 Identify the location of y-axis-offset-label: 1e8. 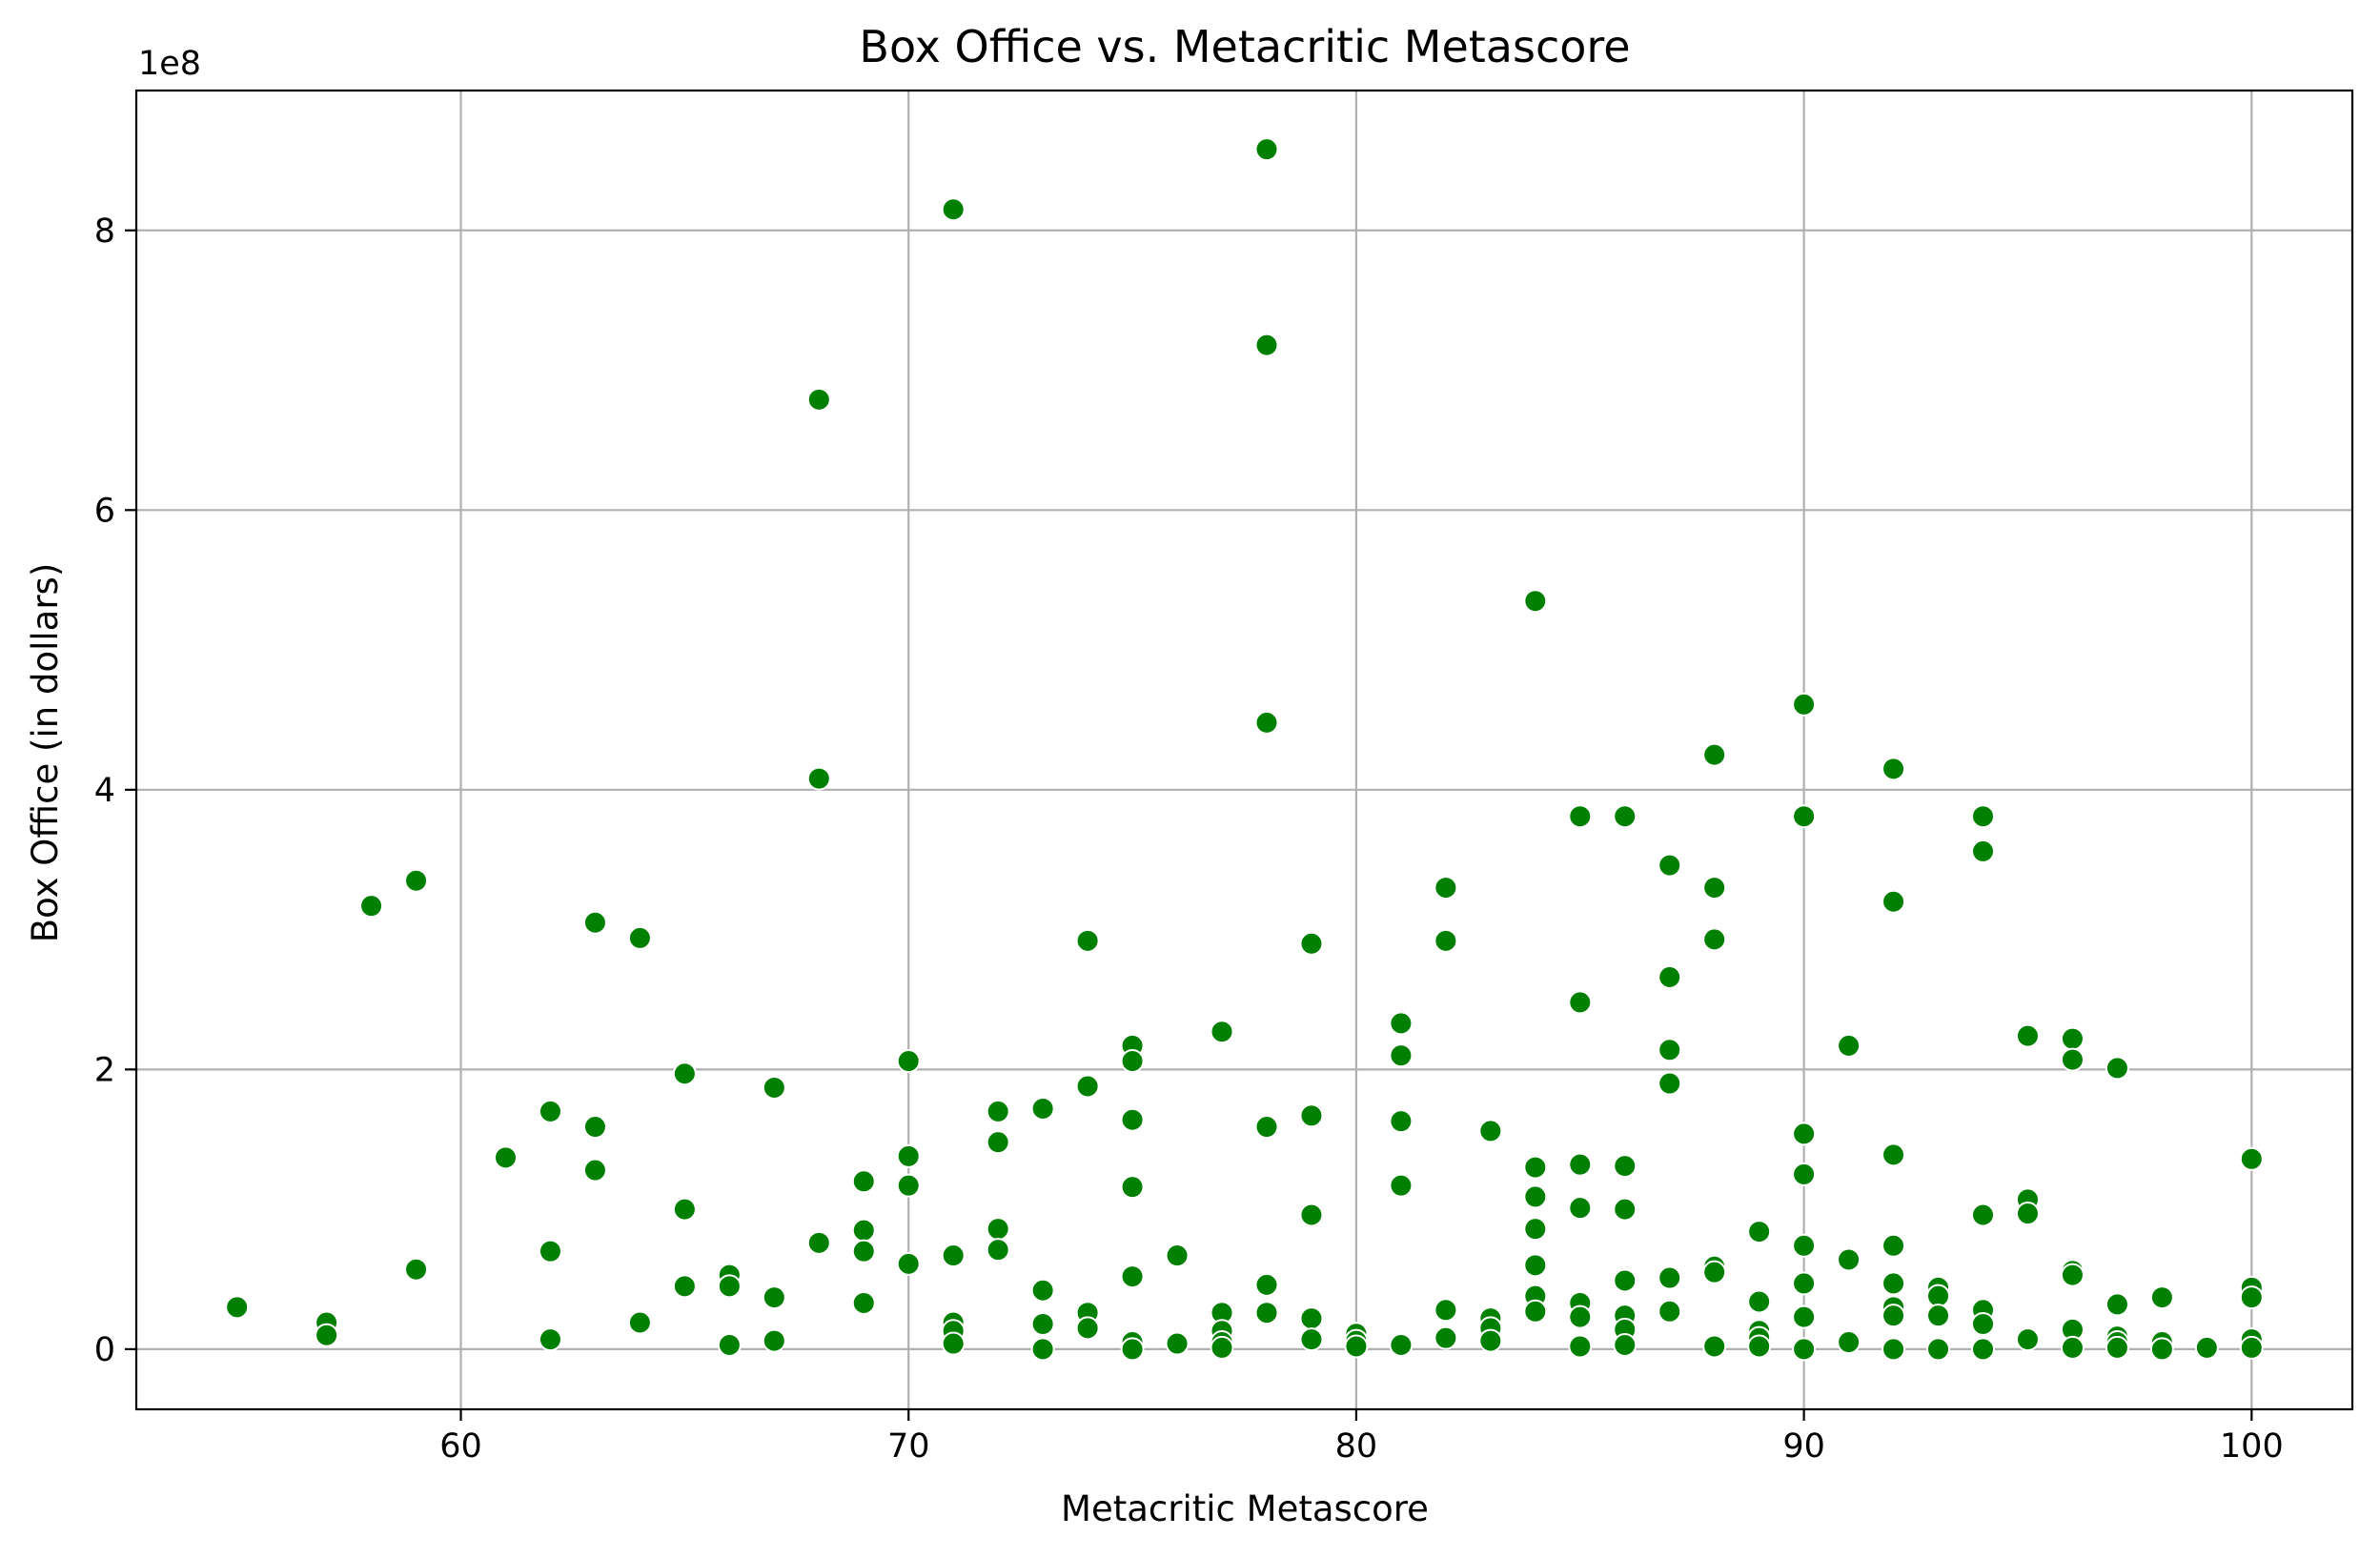
(169, 64).